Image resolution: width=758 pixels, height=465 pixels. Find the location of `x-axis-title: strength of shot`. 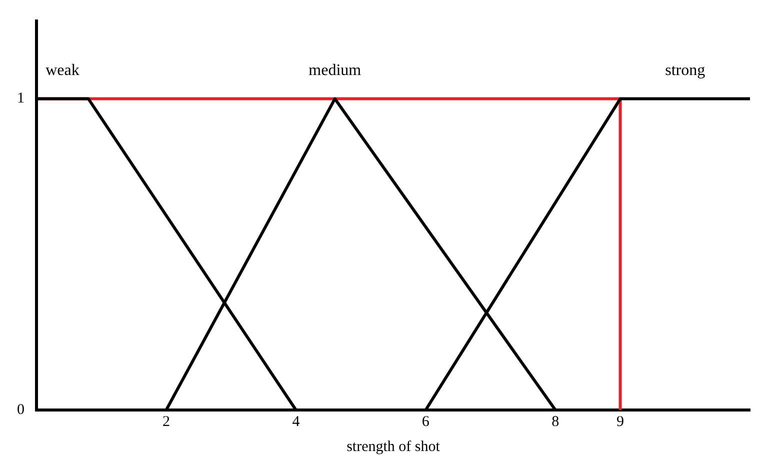

x-axis-title: strength of shot is located at coordinates (393, 446).